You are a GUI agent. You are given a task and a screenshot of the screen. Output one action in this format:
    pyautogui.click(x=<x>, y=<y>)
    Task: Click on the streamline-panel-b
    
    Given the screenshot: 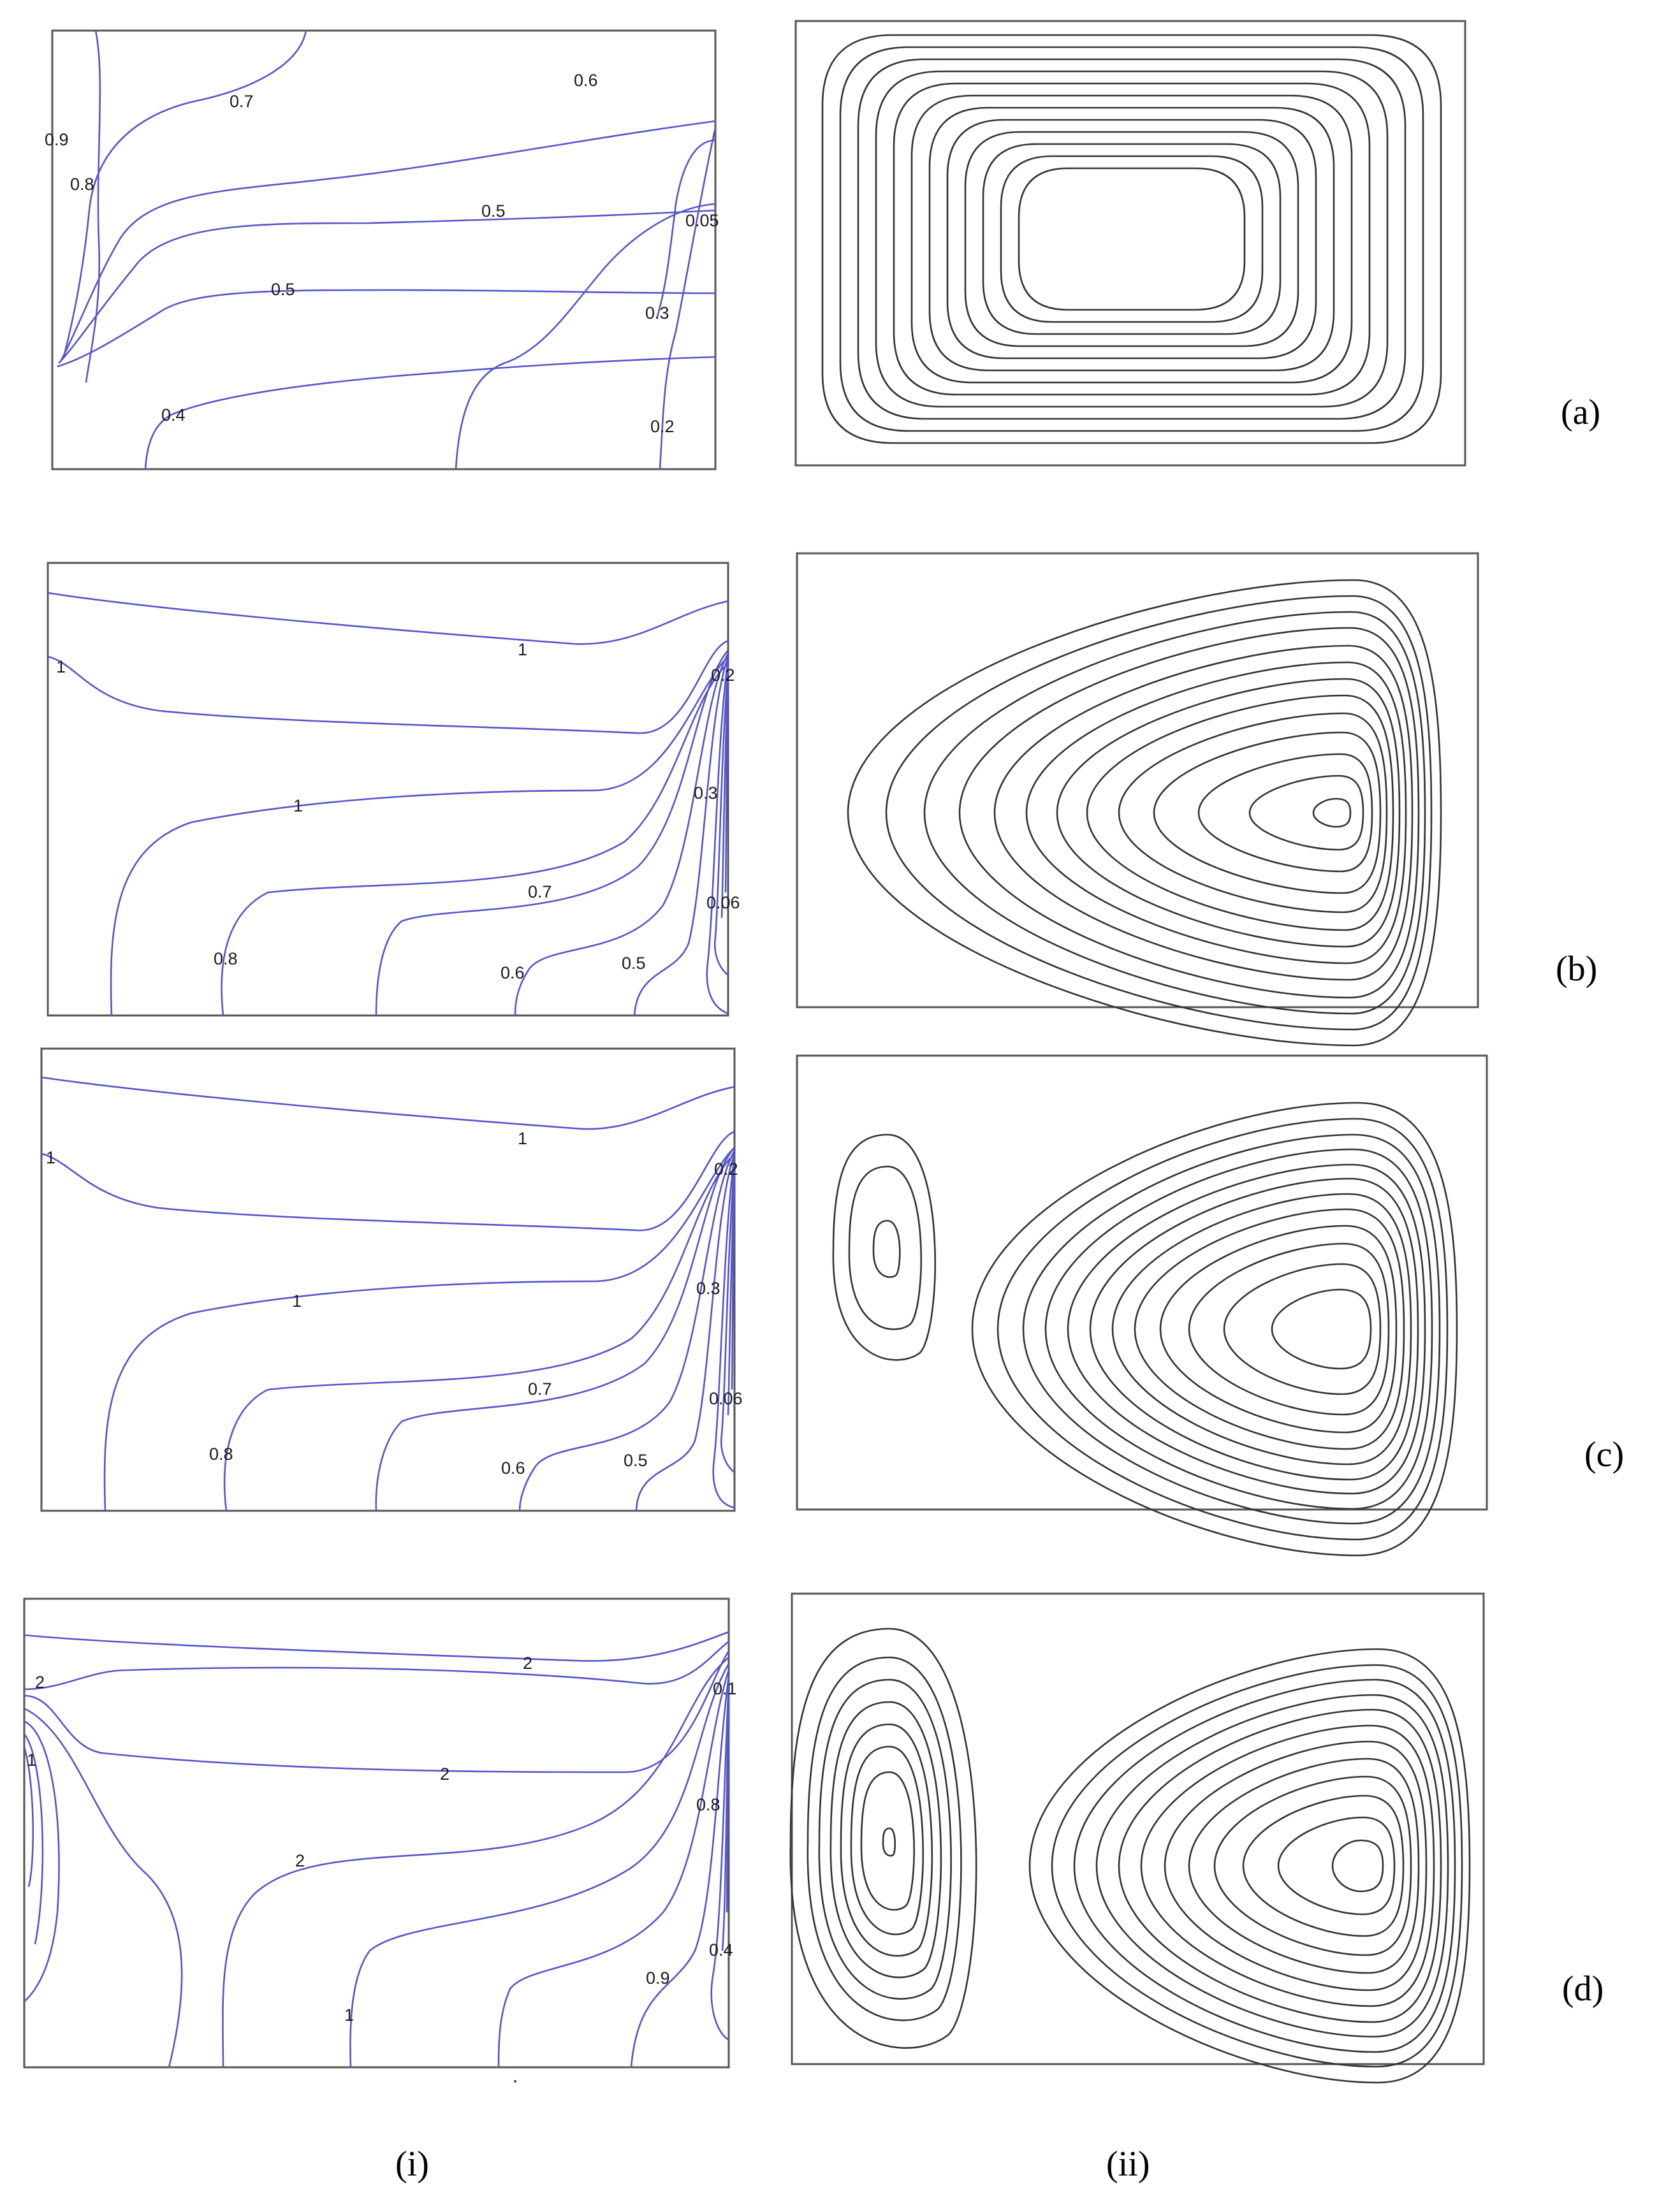 What is the action you would take?
    pyautogui.click(x=1137, y=799)
    